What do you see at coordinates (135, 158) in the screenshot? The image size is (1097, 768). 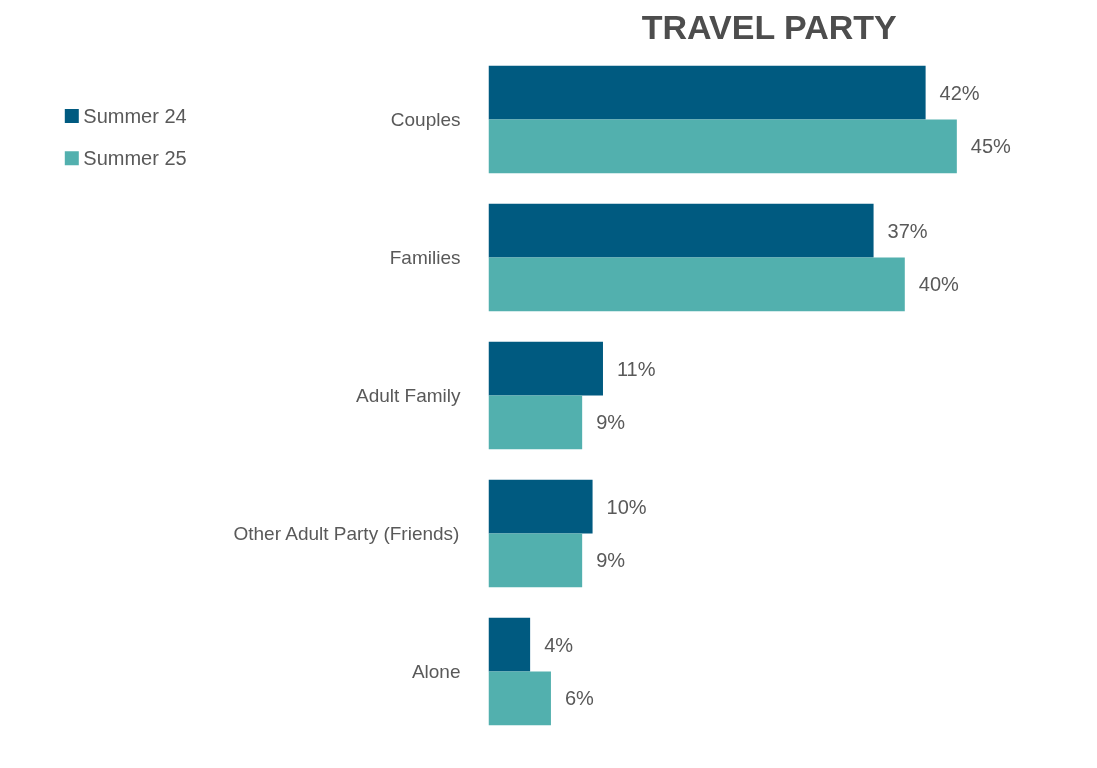 I see `legend-label: Summer 25` at bounding box center [135, 158].